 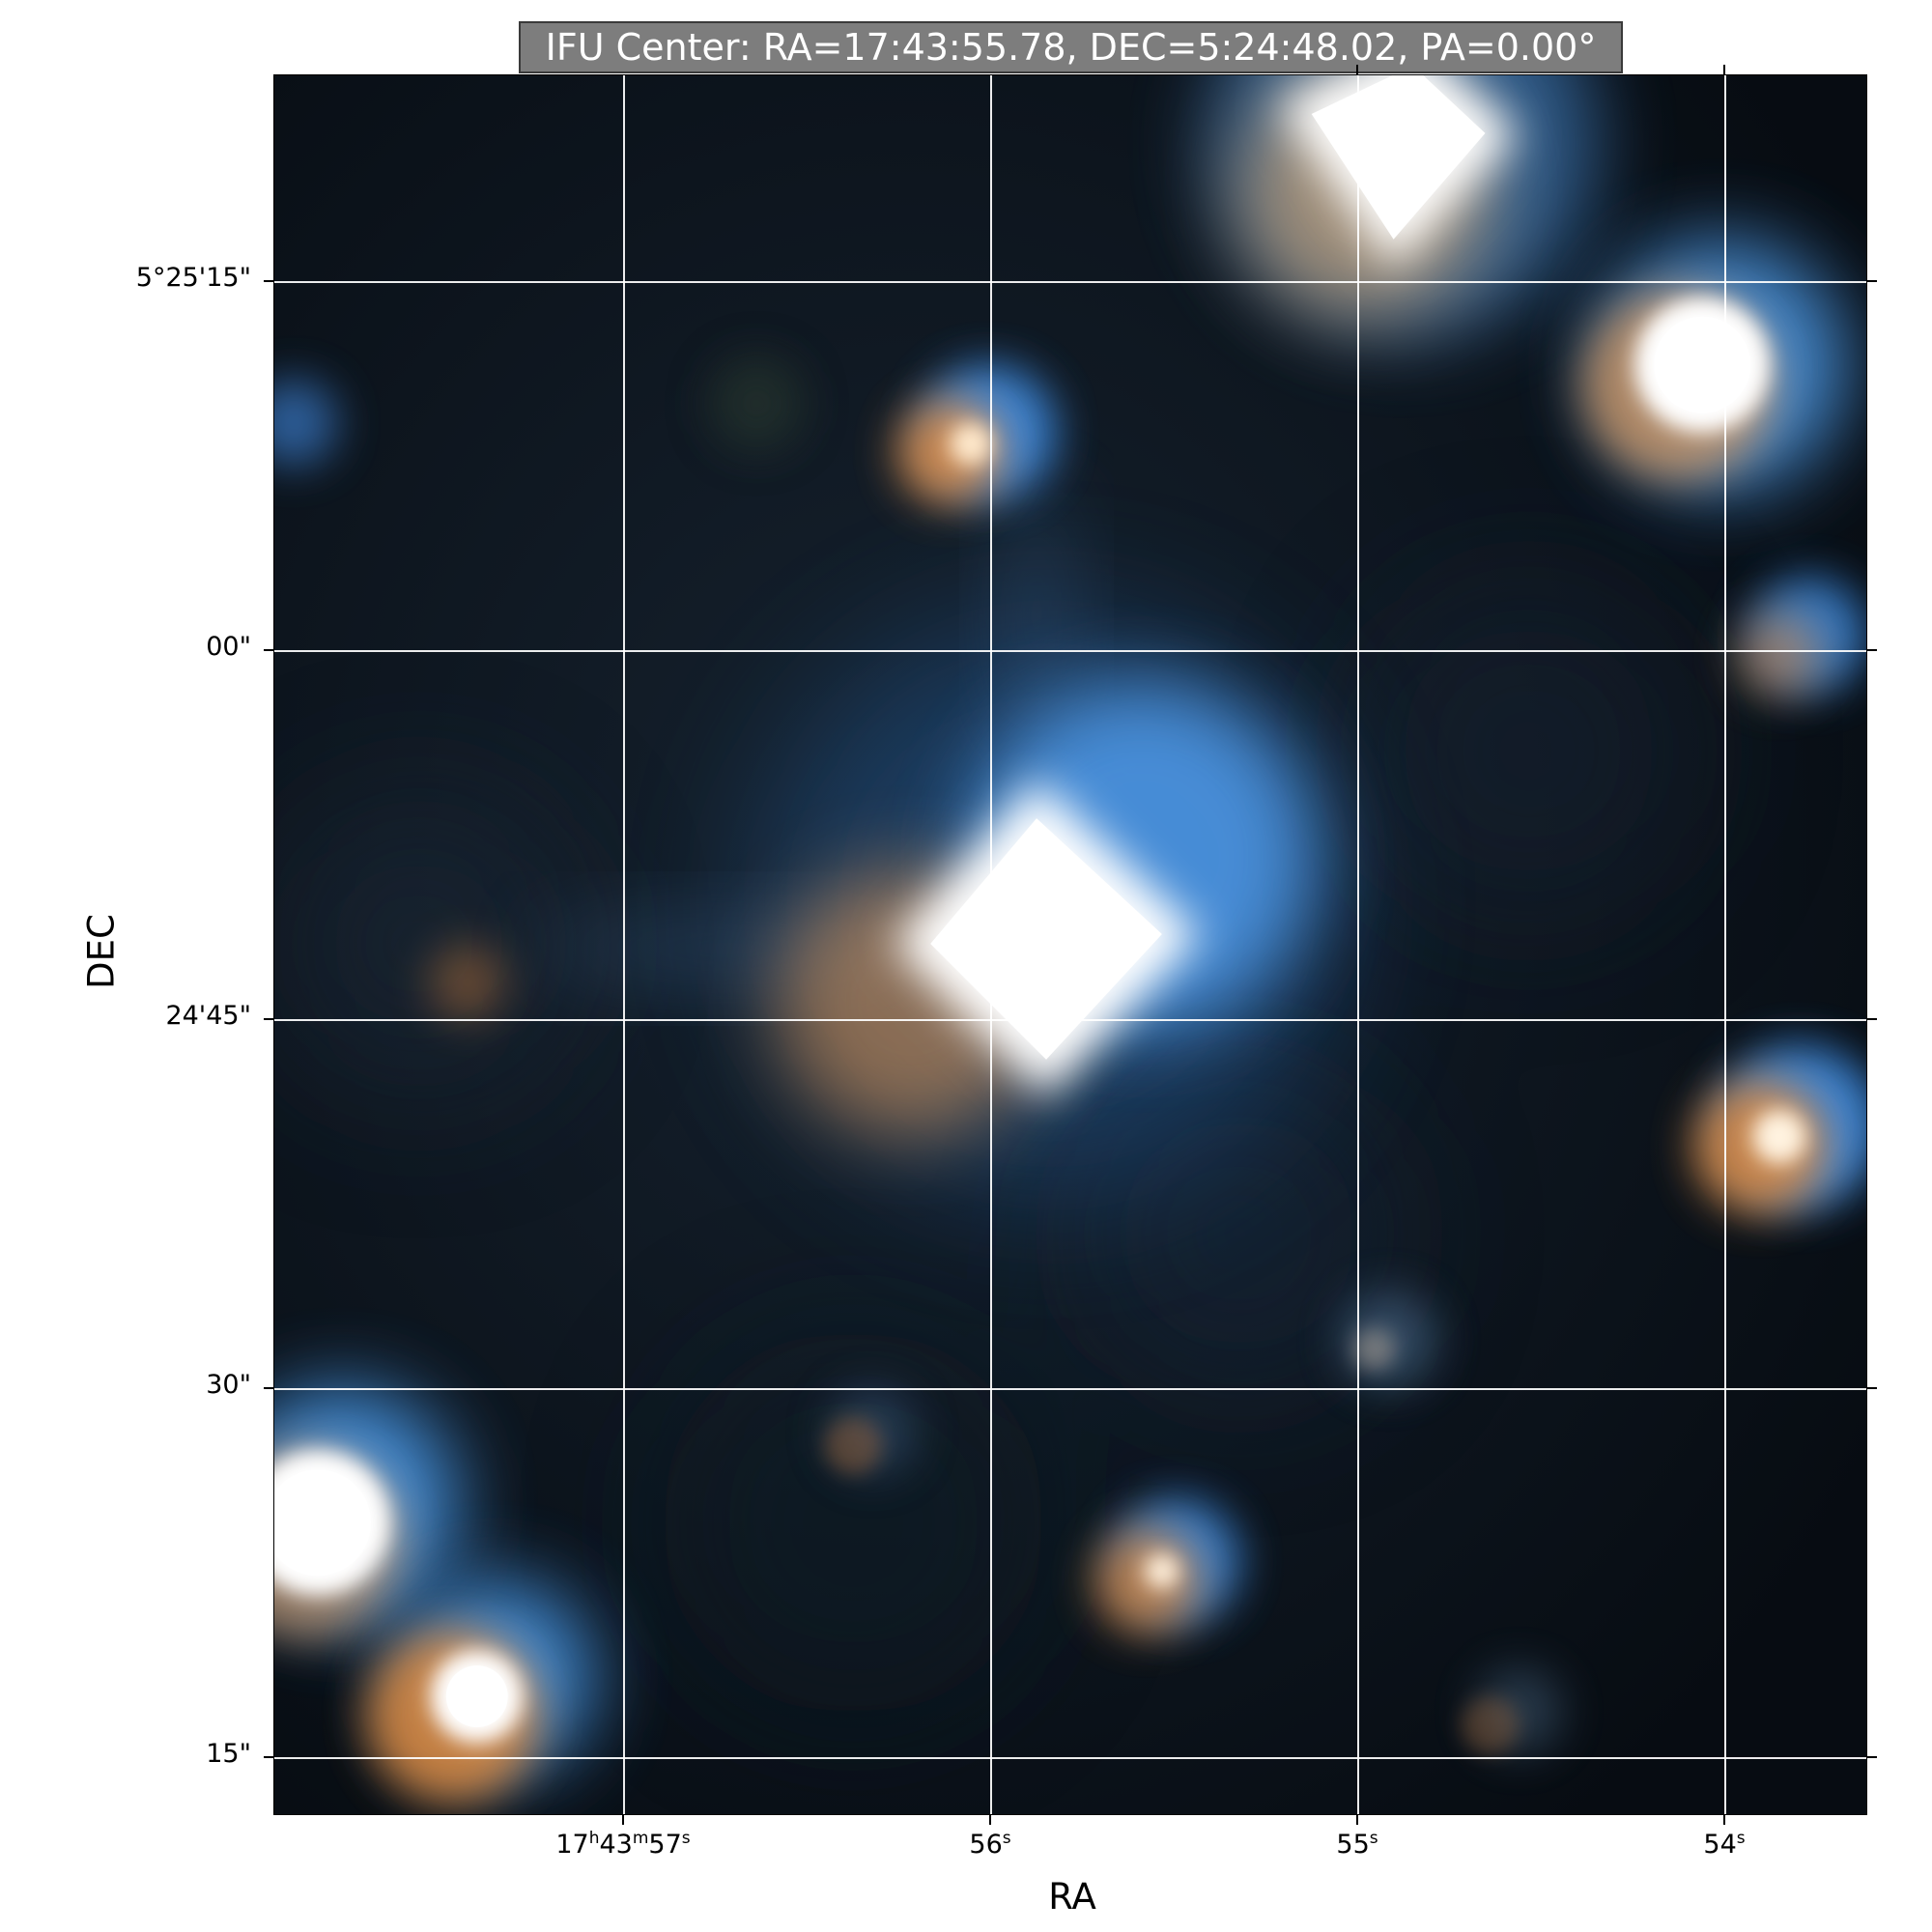 What do you see at coordinates (1166, 1566) in the screenshot?
I see `star-lower-center` at bounding box center [1166, 1566].